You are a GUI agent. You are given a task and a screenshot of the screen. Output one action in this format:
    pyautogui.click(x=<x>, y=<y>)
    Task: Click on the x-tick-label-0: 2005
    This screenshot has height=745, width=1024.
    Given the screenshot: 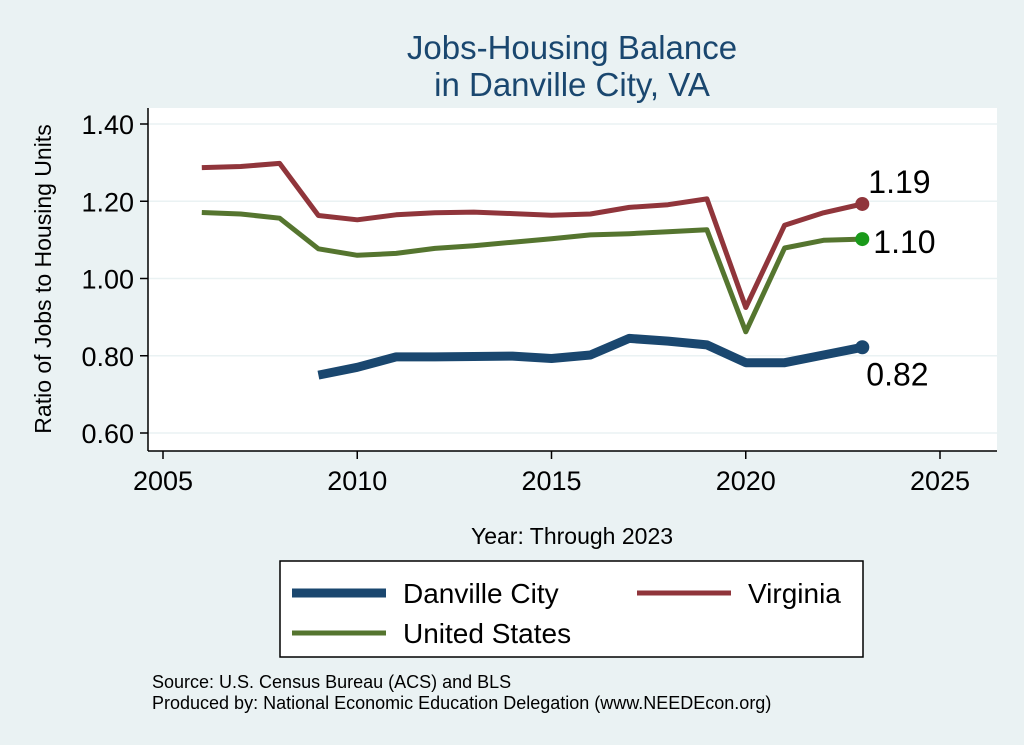 What is the action you would take?
    pyautogui.click(x=163, y=481)
    